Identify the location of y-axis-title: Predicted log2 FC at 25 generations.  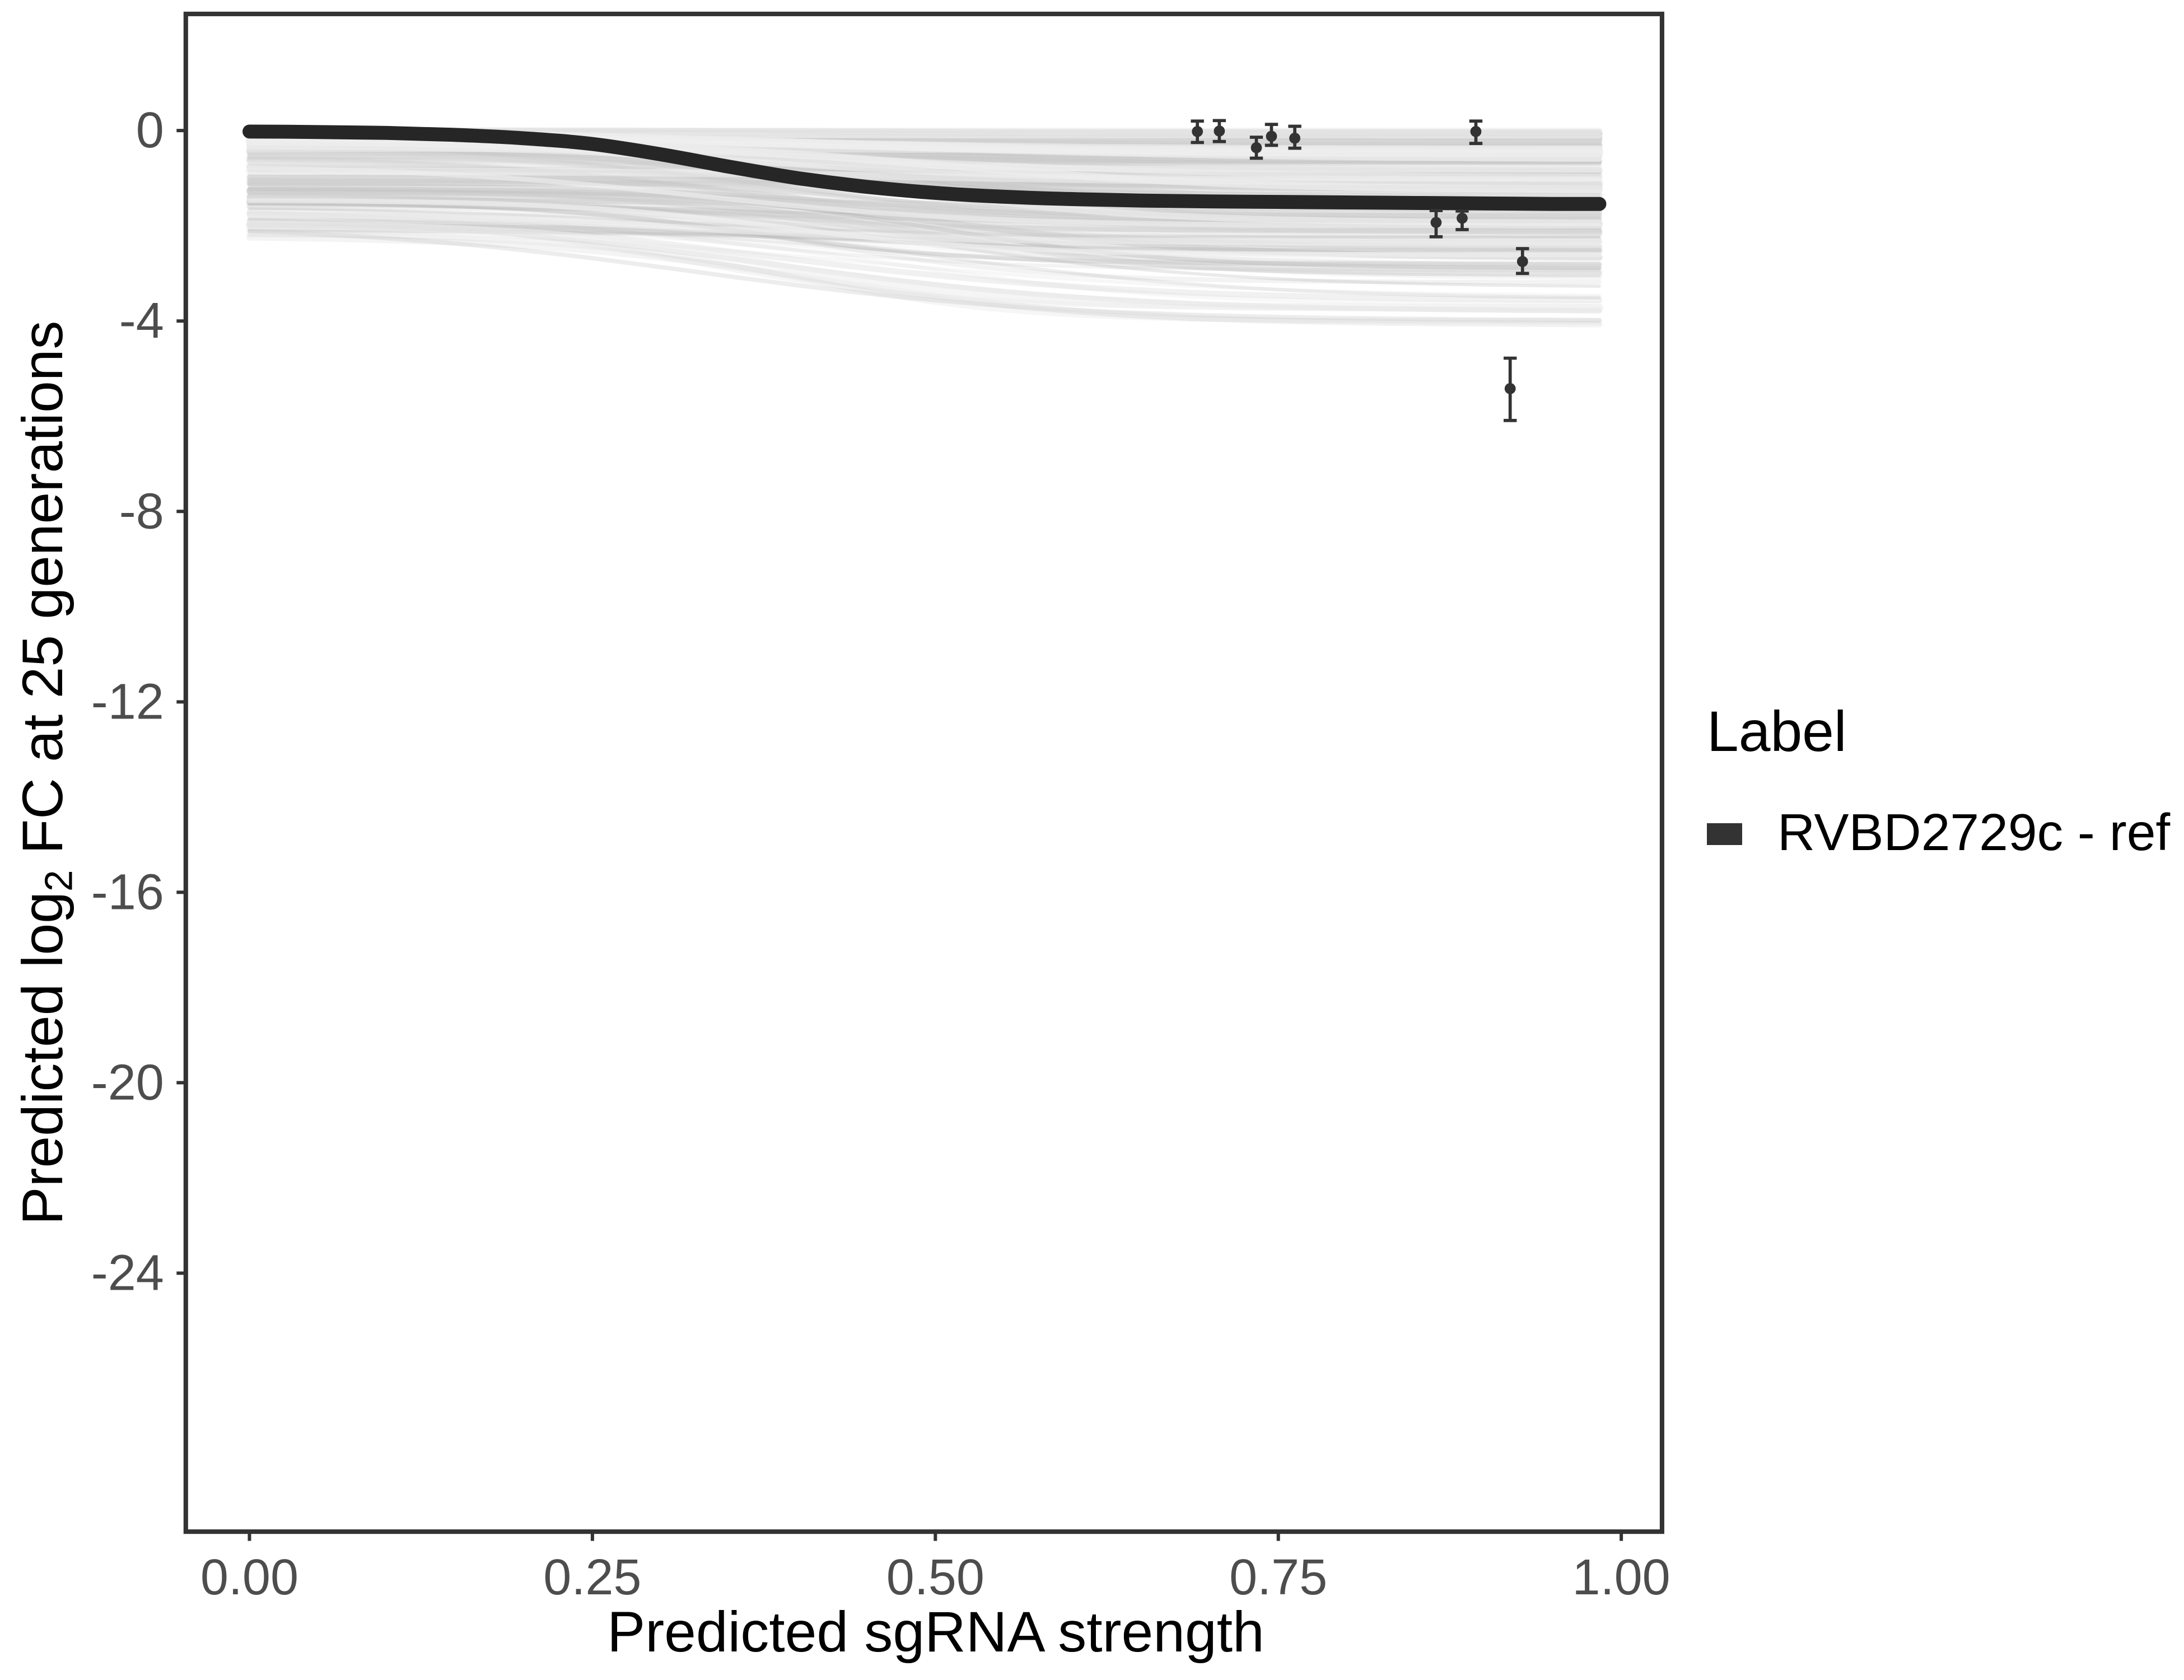
(44, 773).